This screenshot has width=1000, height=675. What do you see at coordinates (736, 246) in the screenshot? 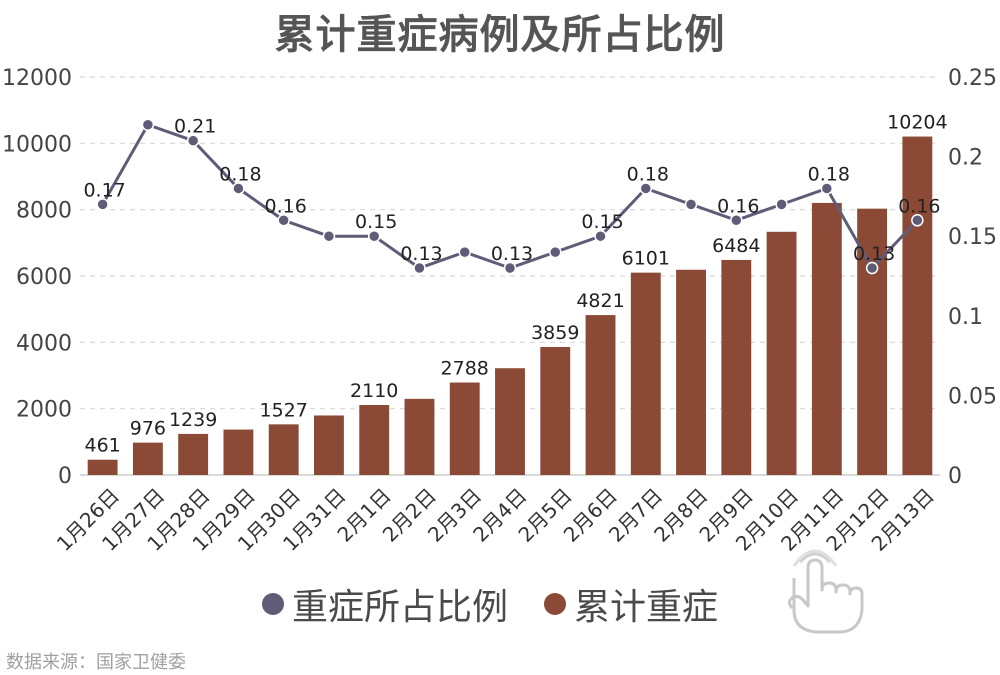
I see `bar-data-label: 6484` at bounding box center [736, 246].